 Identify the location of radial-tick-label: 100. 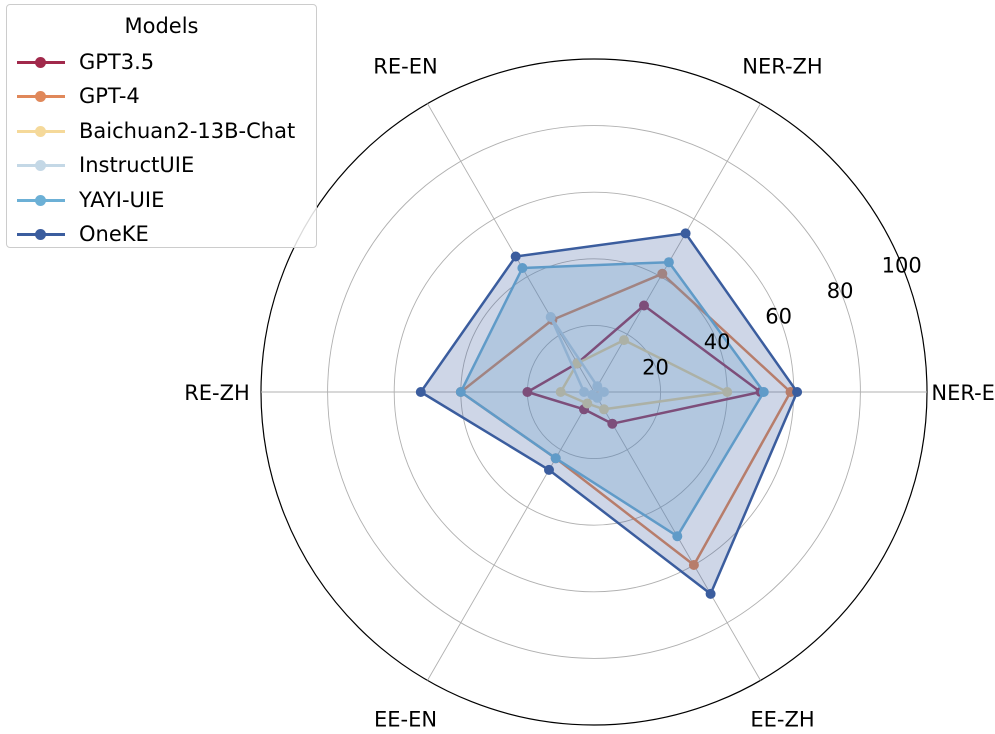
(902, 266).